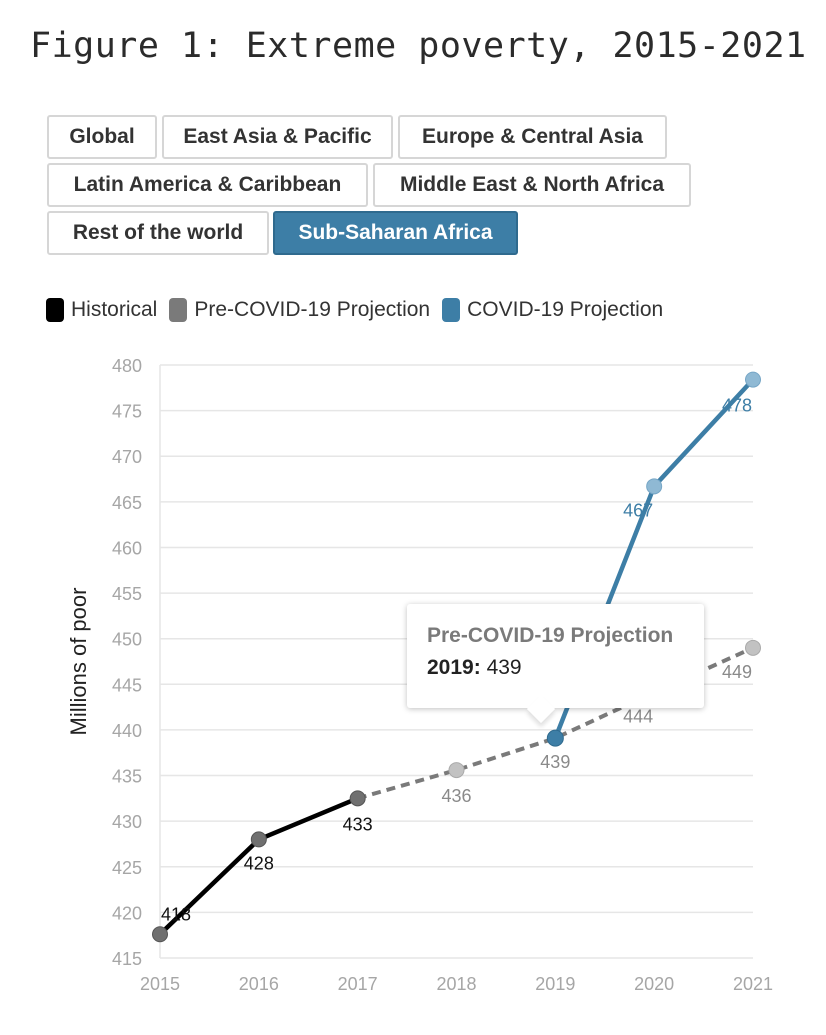  I want to click on tab-east-asia-pacific: East Asia & Pacific, so click(277, 137).